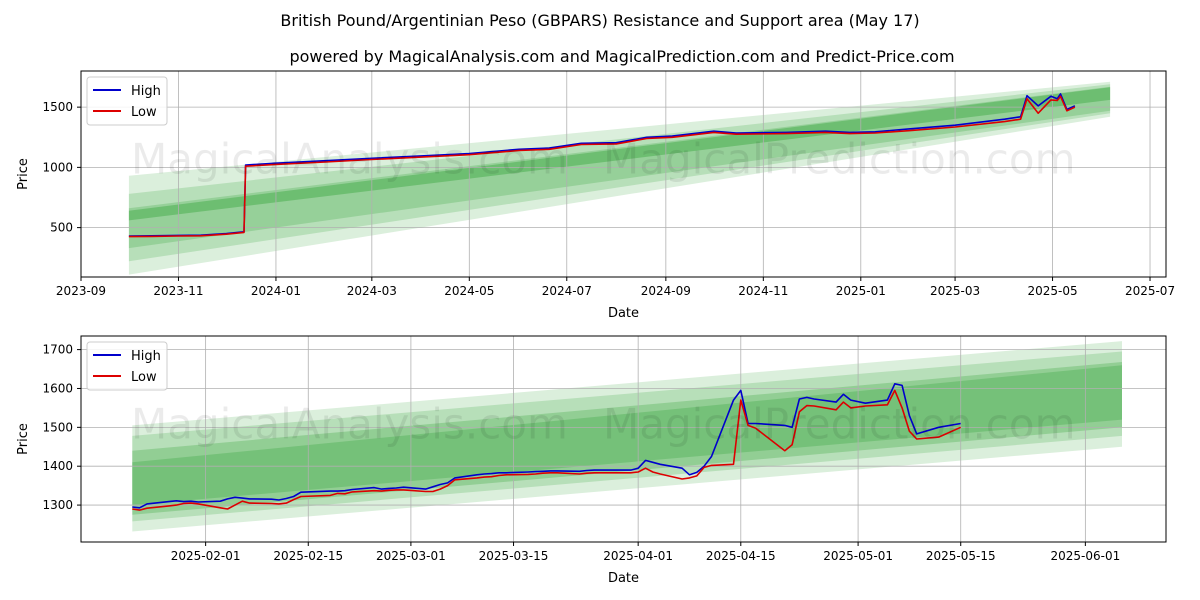  I want to click on x-tick-label: 2024-05, so click(469, 291).